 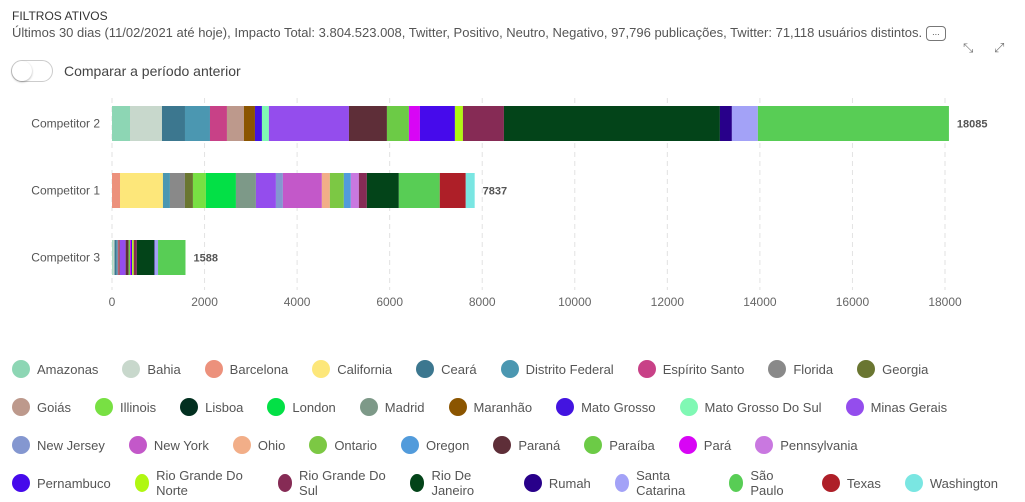 I want to click on legend-item: Pernambuco, so click(x=61, y=483).